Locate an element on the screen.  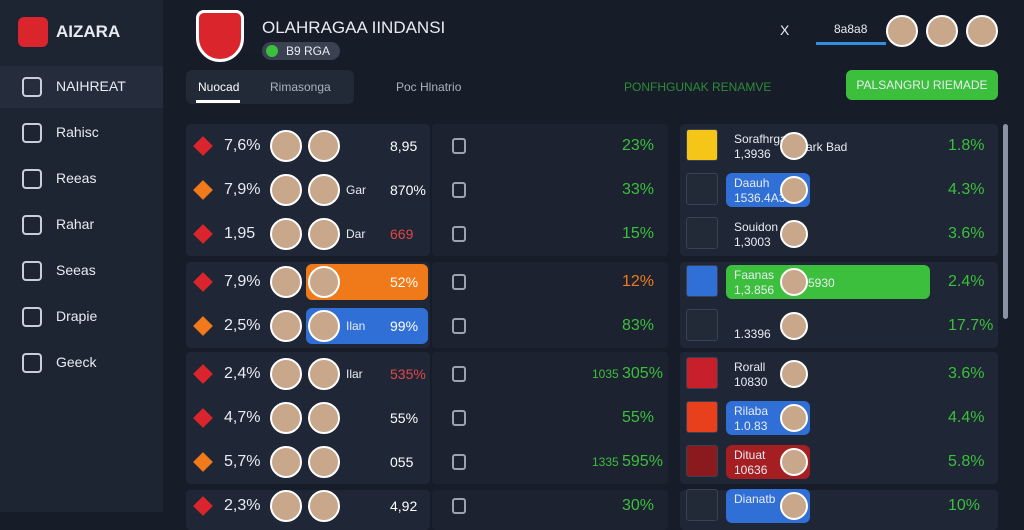
action-button: PALSANGRU RIEMADE is located at coordinates (922, 85).